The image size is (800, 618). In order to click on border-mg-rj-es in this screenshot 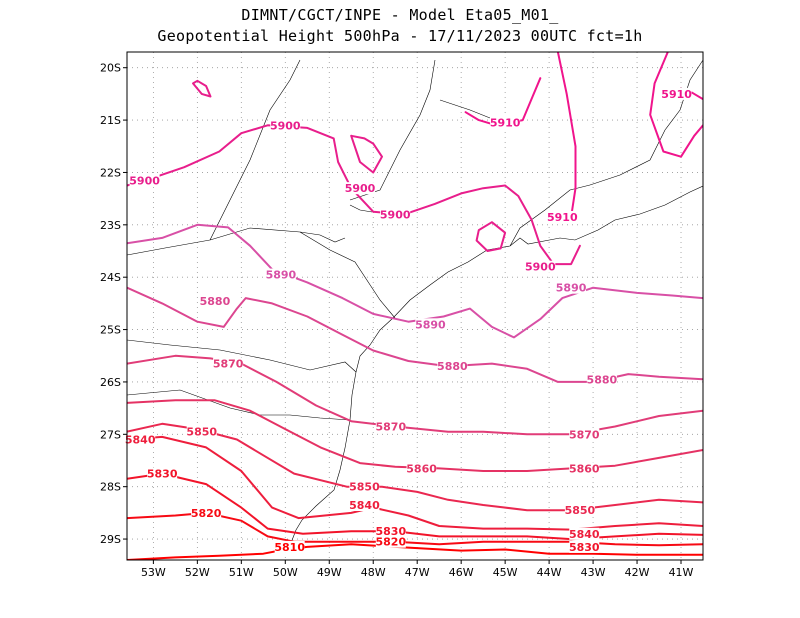, I will do `click(646, 122)`.